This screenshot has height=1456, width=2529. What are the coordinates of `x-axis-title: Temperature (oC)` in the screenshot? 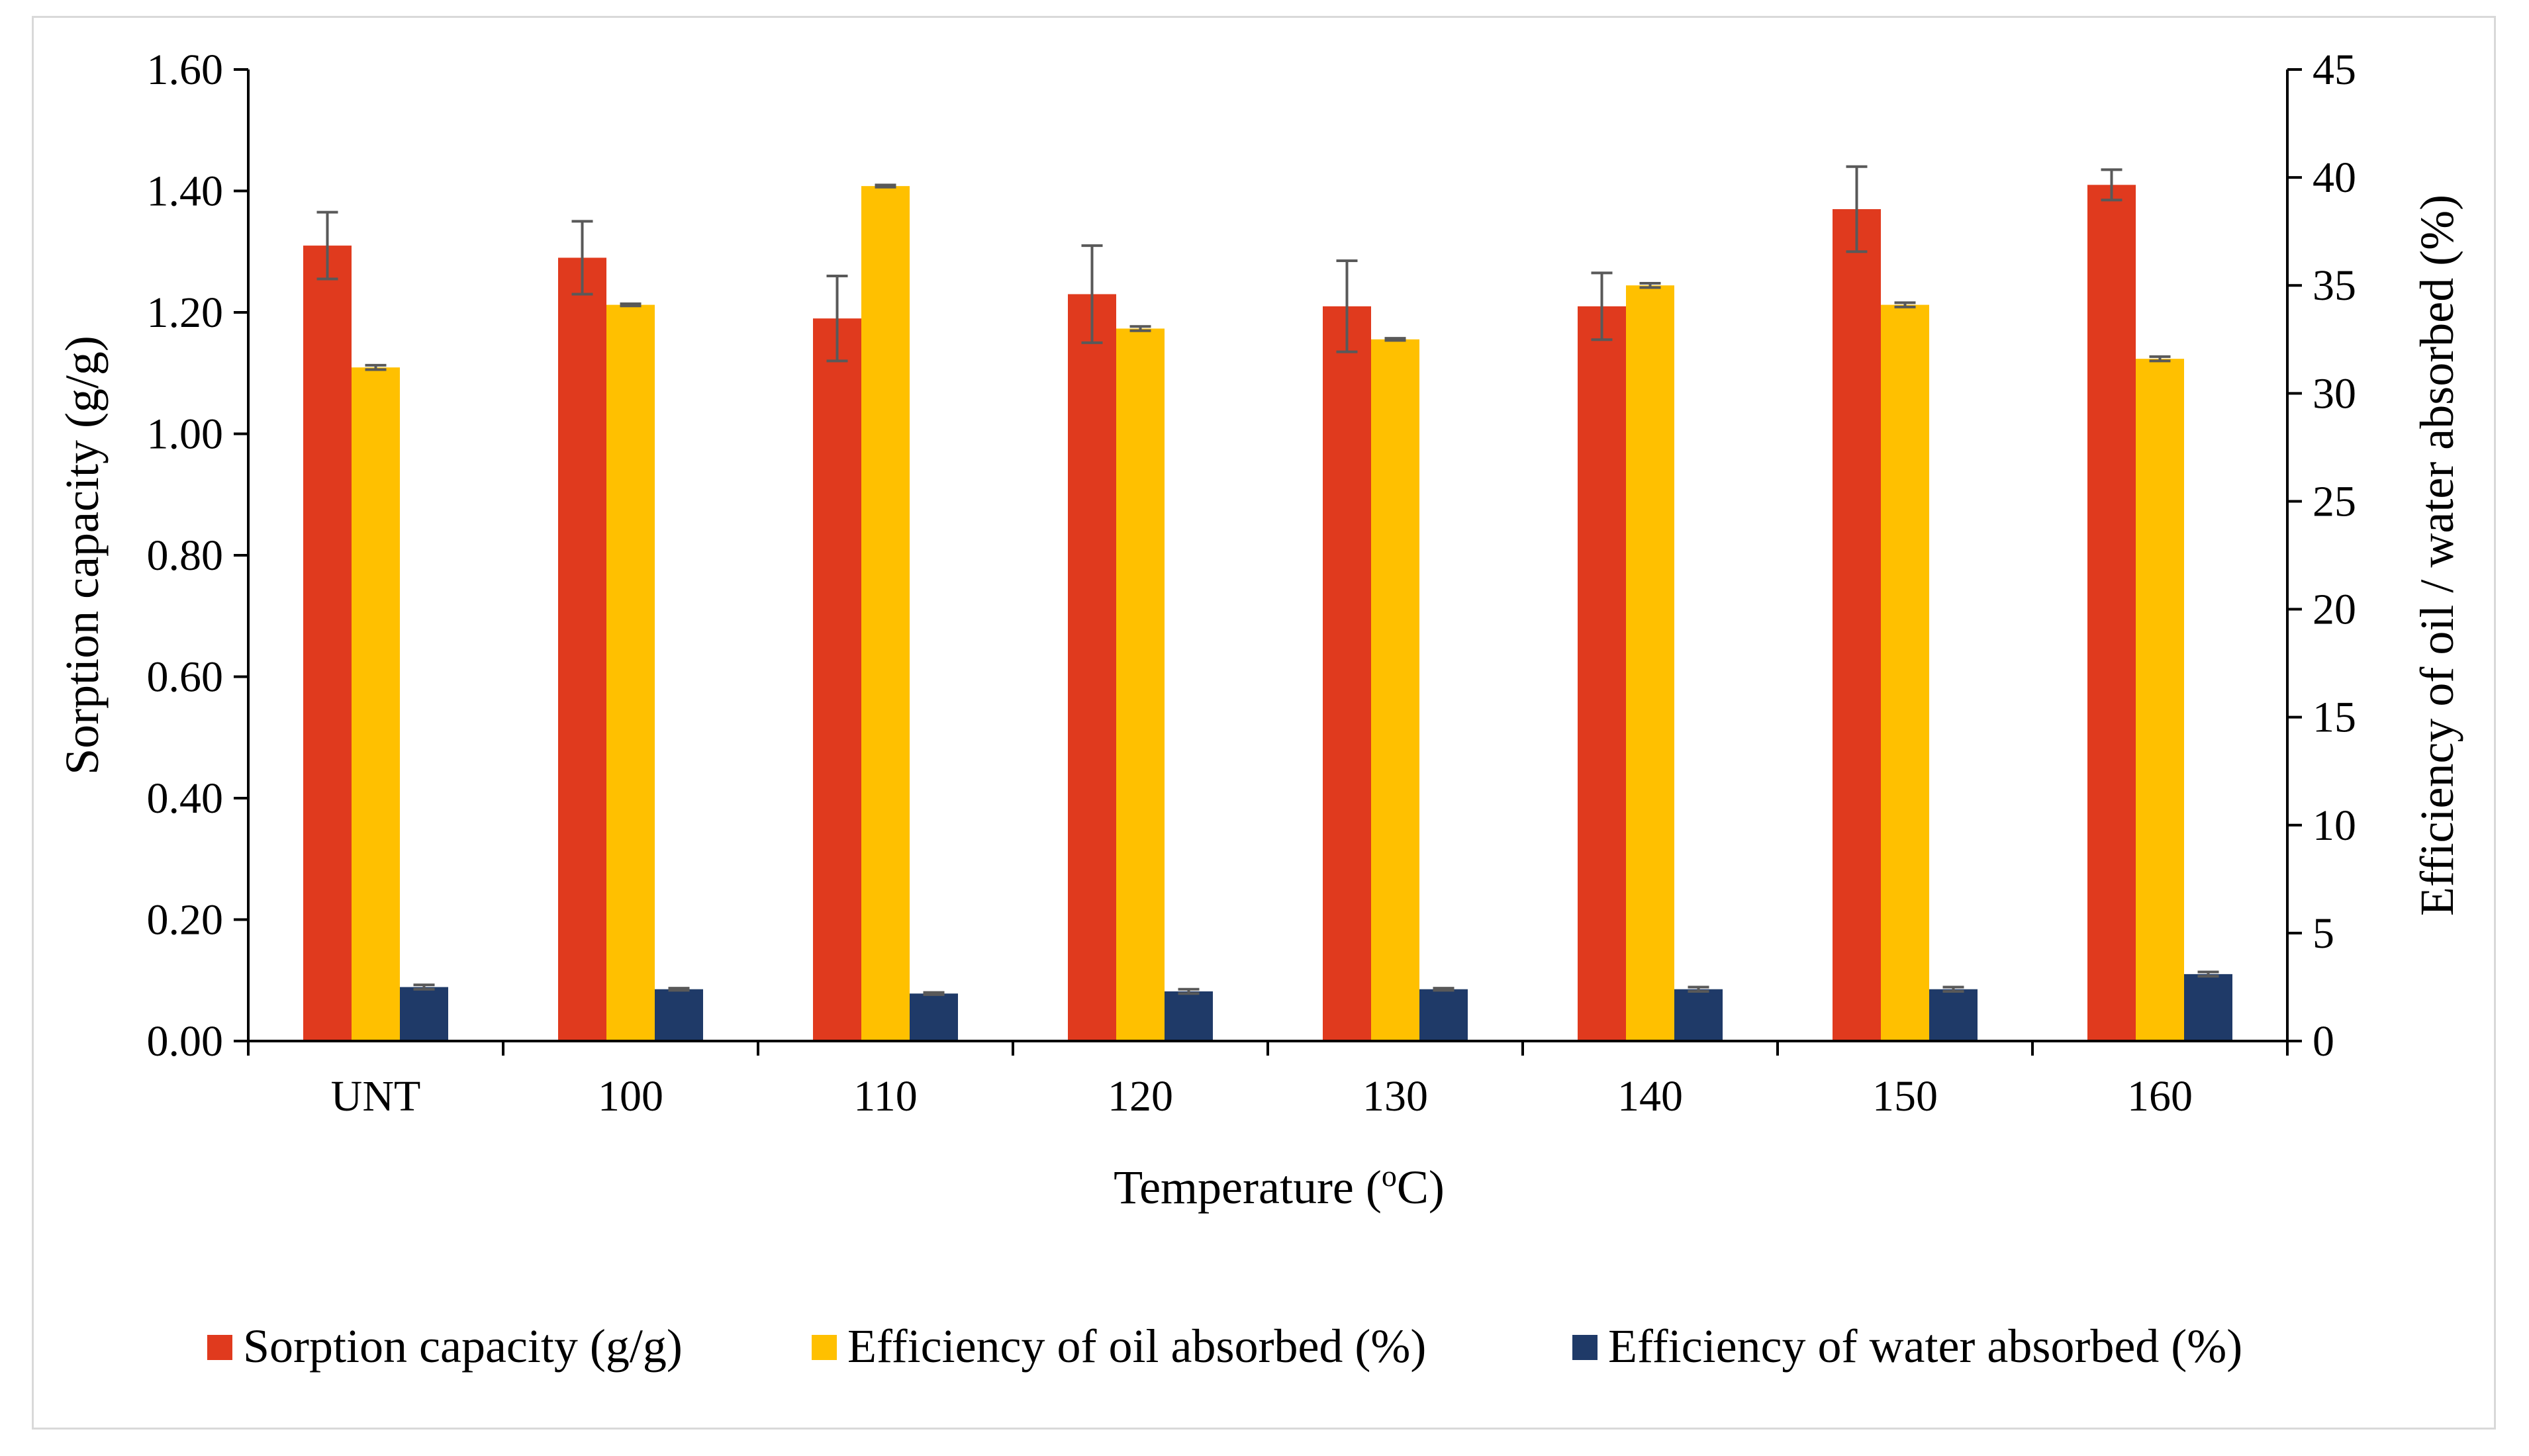 It's located at (1279, 1186).